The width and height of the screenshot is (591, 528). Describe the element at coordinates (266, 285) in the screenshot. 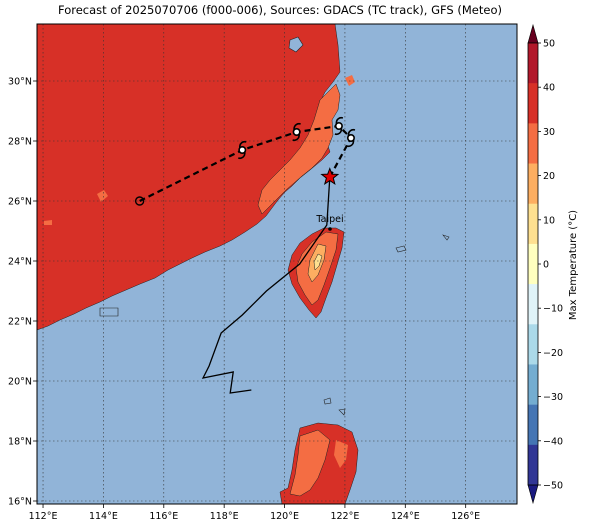

I see `past-track-line` at that location.